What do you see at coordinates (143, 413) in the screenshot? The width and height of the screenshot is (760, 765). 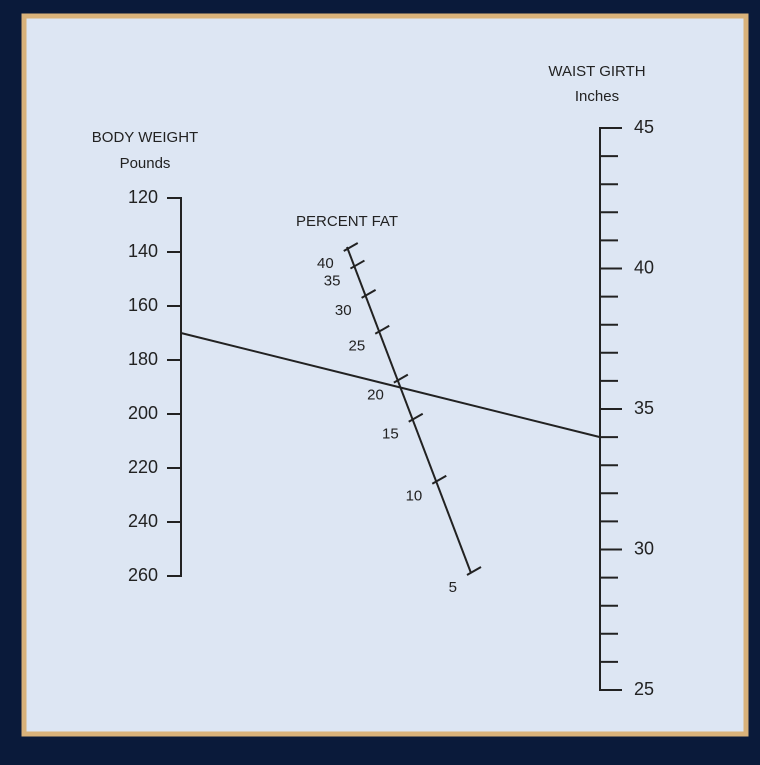 I see `tick-label: 200` at bounding box center [143, 413].